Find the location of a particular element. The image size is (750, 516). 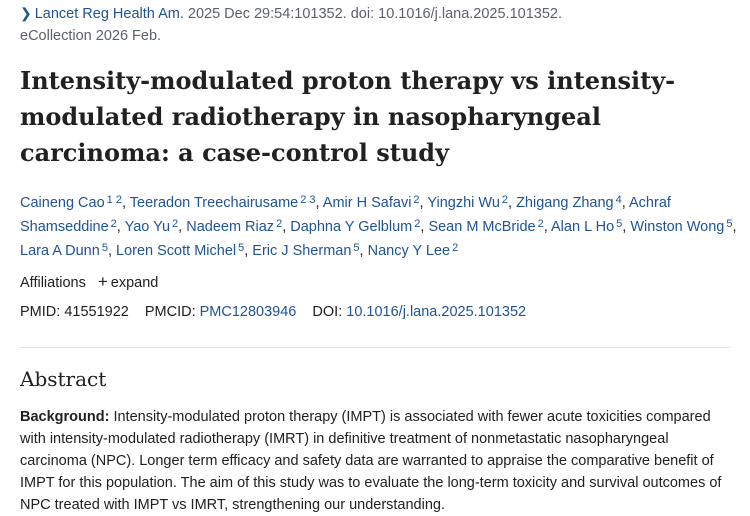

doi-label: DOI: is located at coordinates (327, 312).